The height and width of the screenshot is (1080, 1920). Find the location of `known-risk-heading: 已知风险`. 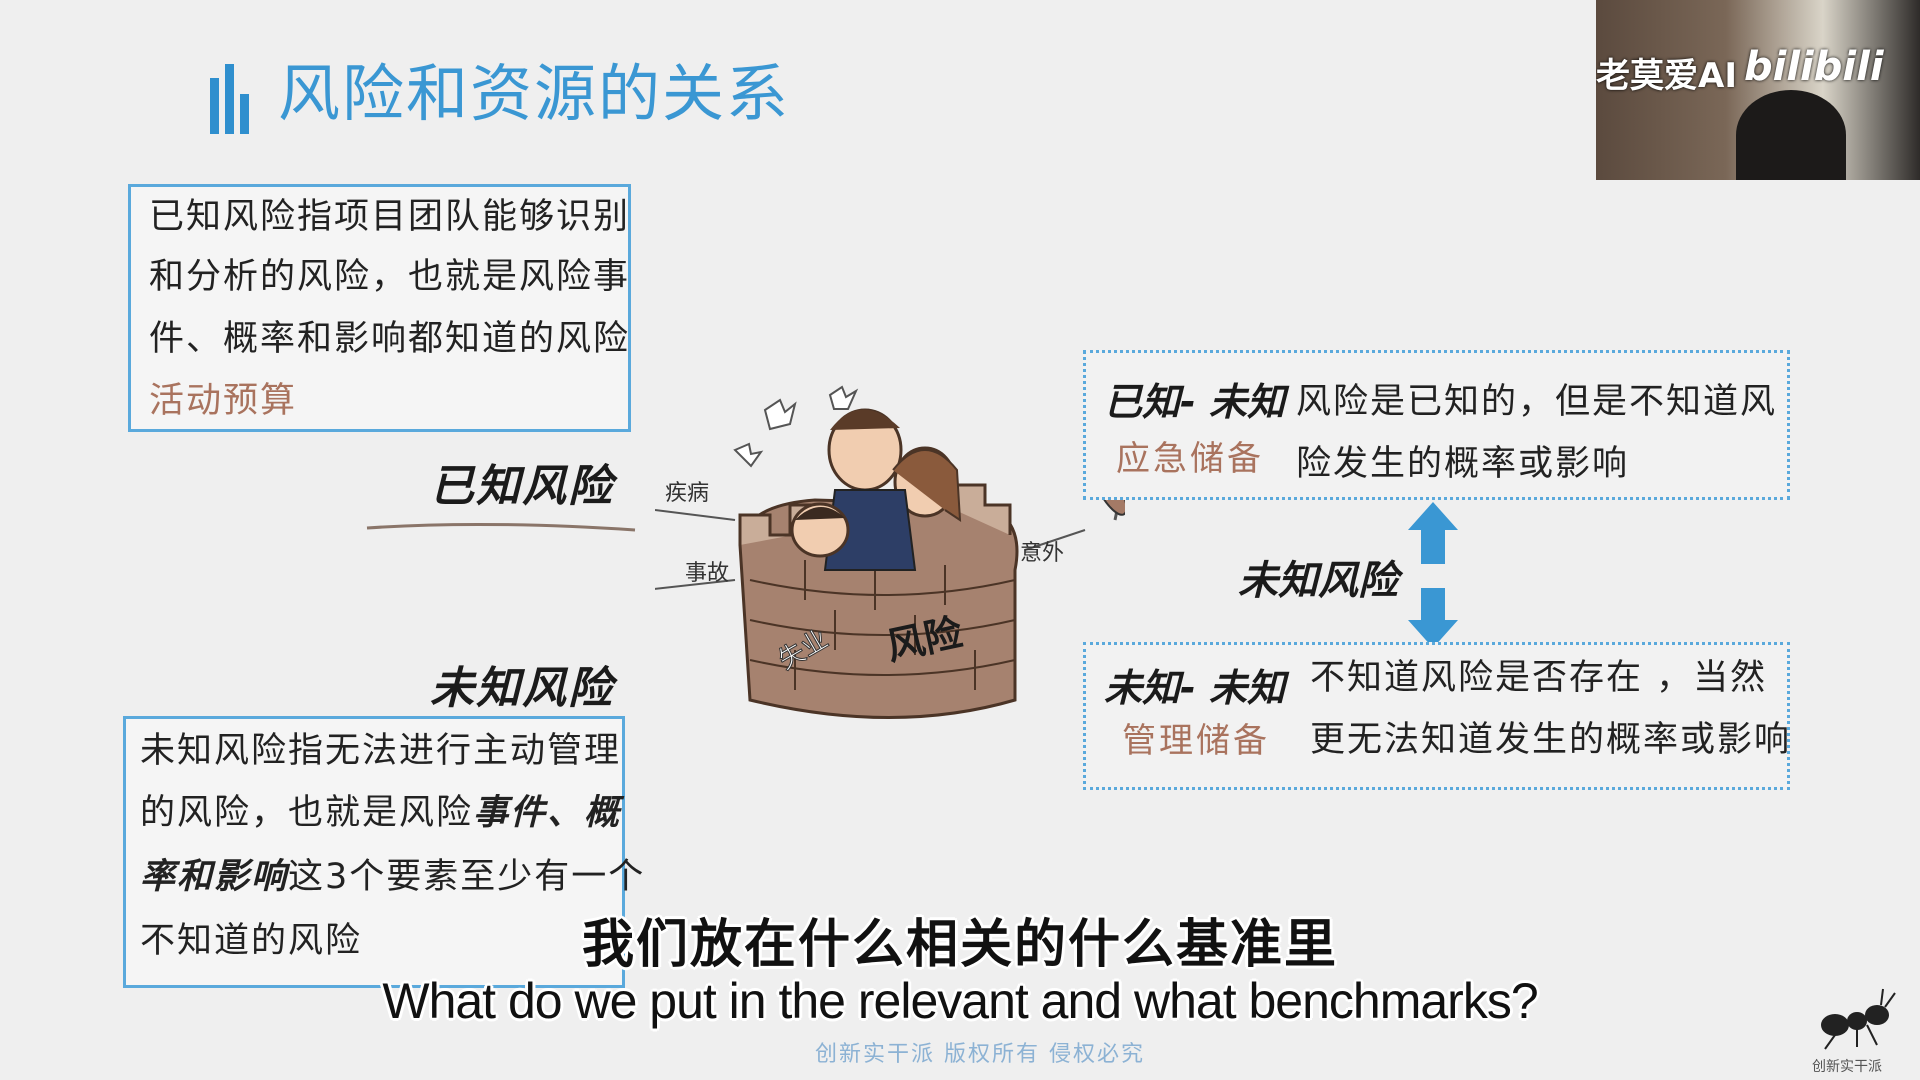

known-risk-heading: 已知风险 is located at coordinates (522, 486).